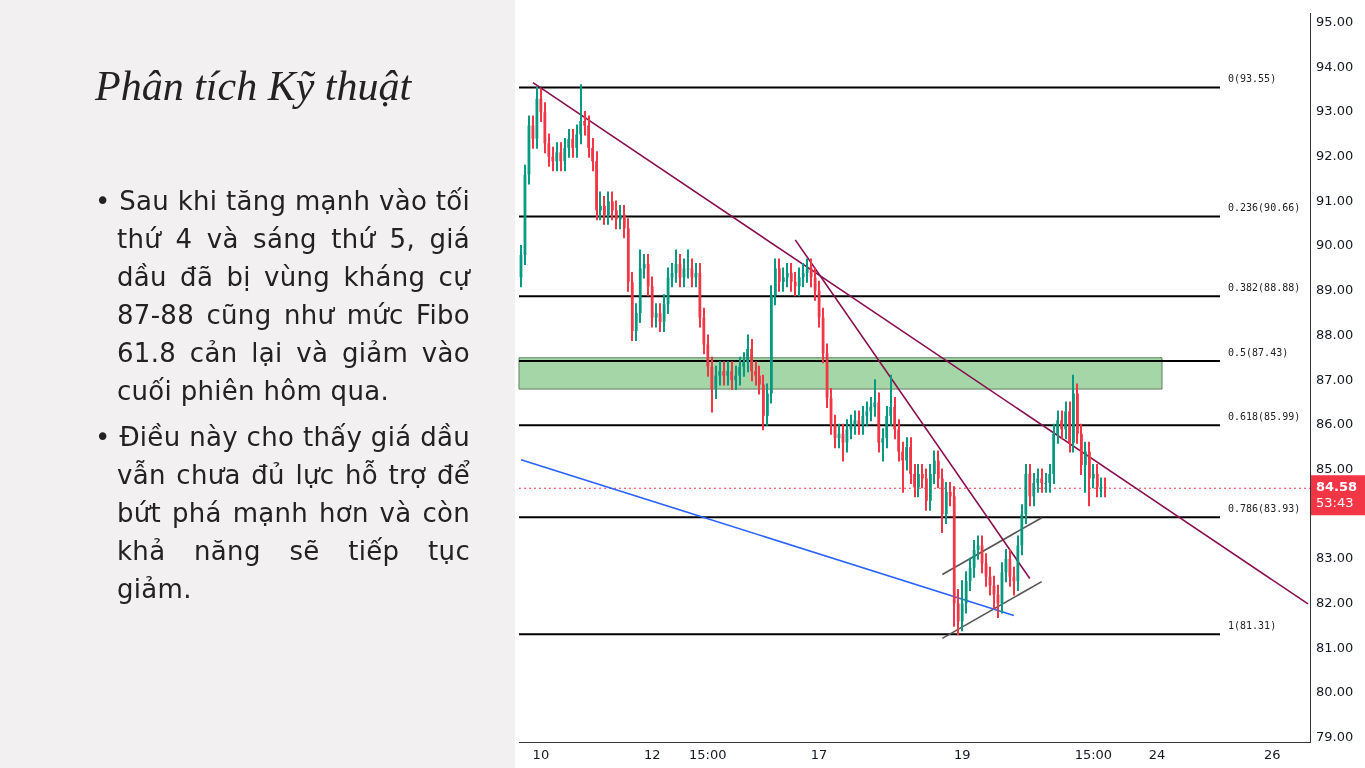 This screenshot has width=1365, height=768. What do you see at coordinates (1264, 208) in the screenshot?
I see `ref-line-label: 0.236(90.66)` at bounding box center [1264, 208].